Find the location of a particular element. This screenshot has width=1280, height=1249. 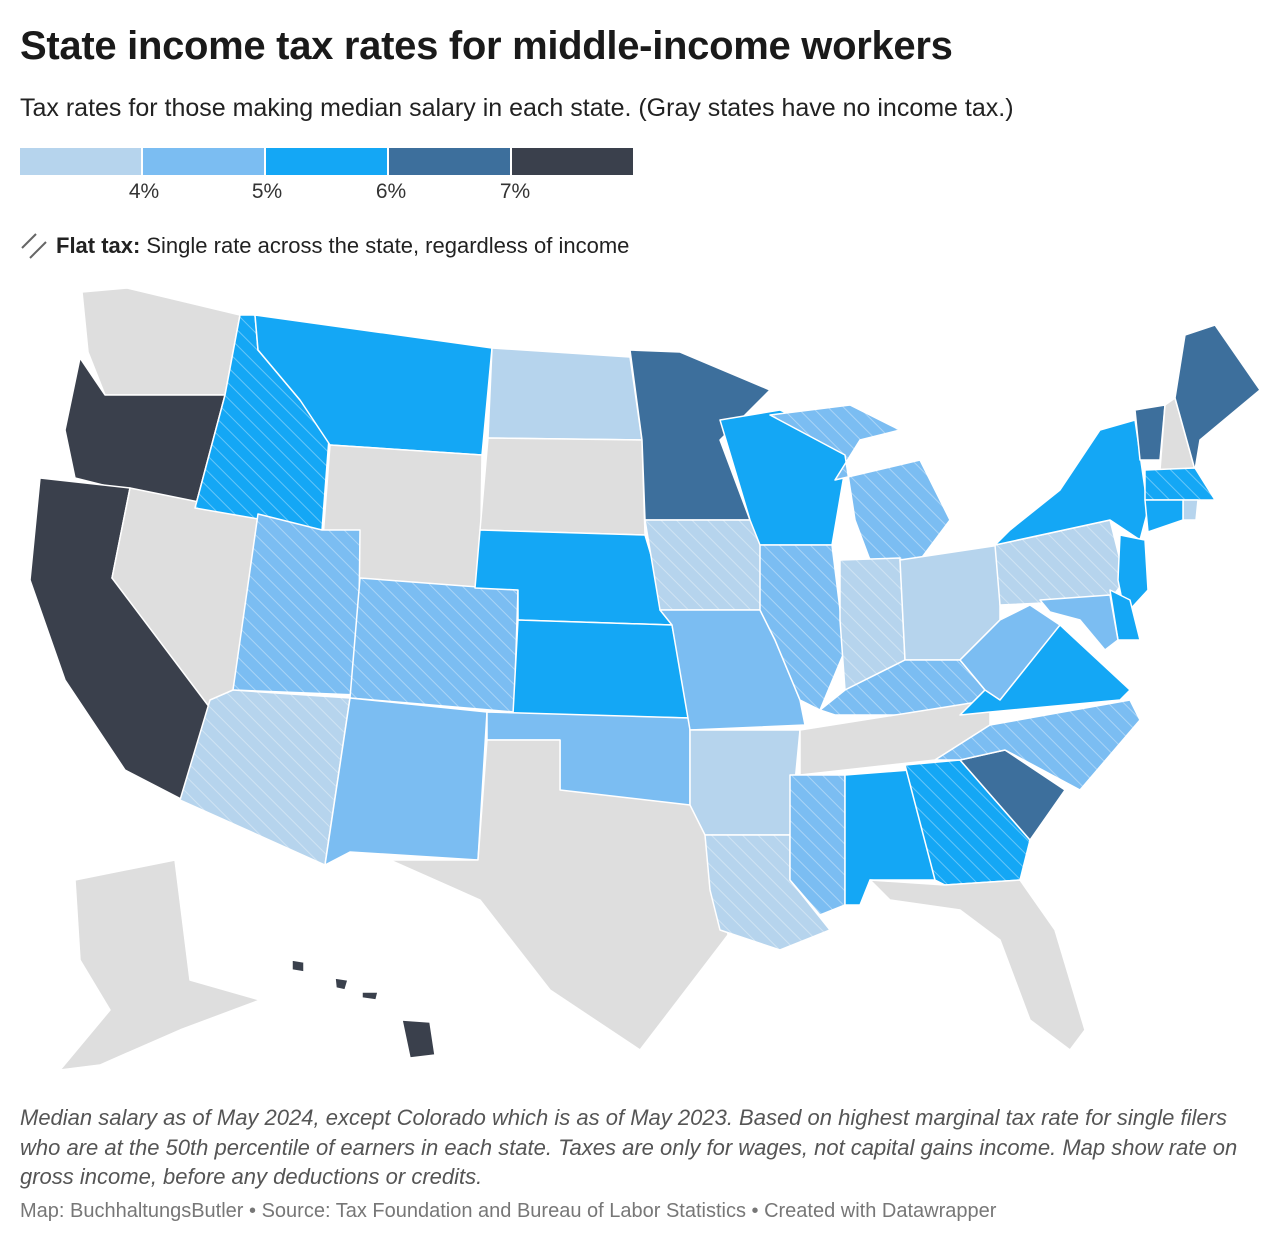

state-fl is located at coordinates (977, 965).